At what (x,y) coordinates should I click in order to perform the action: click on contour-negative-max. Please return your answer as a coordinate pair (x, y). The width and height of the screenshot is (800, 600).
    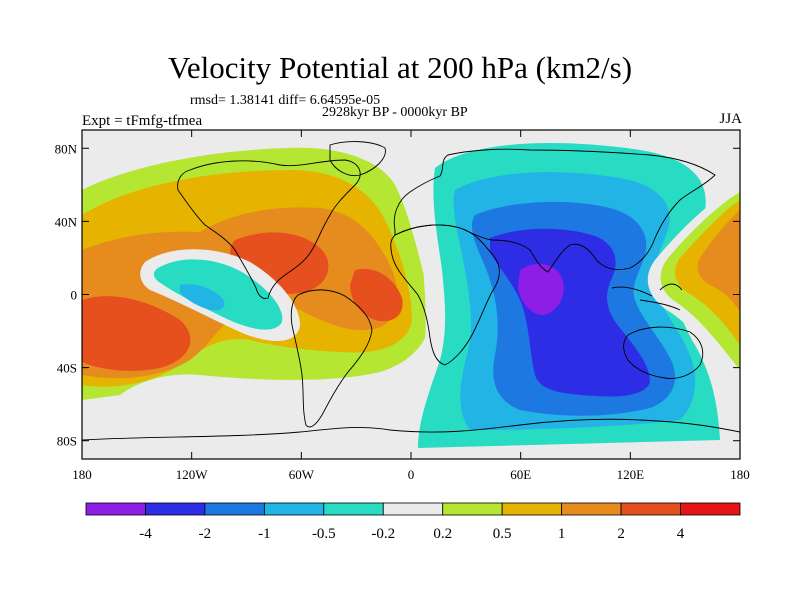
    Looking at the image, I should click on (541, 289).